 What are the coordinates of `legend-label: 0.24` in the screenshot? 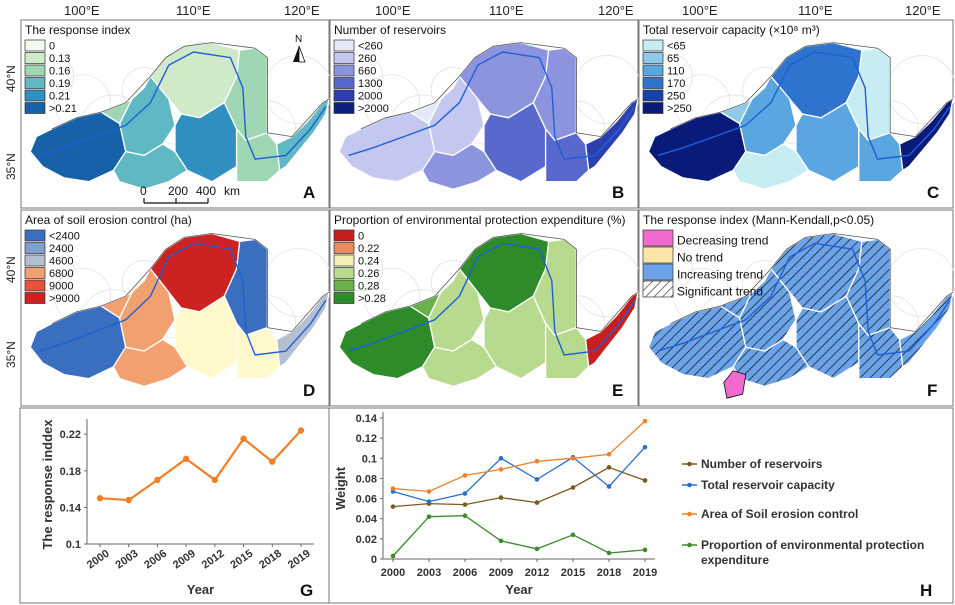 It's located at (368, 262).